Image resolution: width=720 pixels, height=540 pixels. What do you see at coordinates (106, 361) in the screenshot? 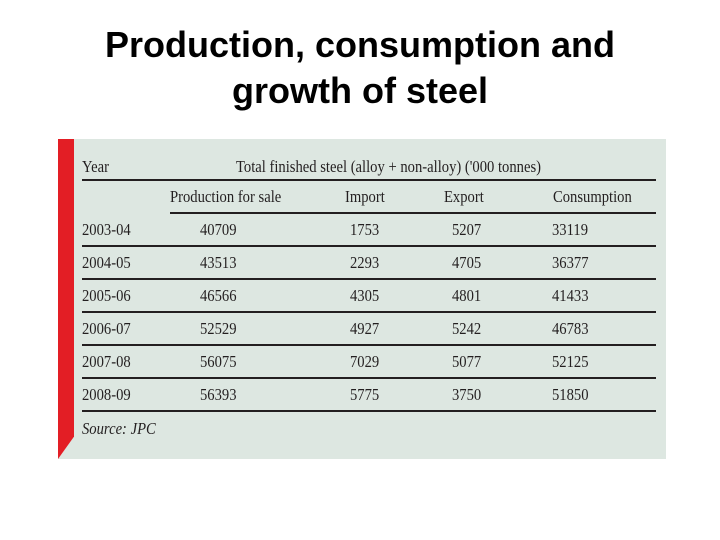
I see `year-cell: 2007-08` at bounding box center [106, 361].